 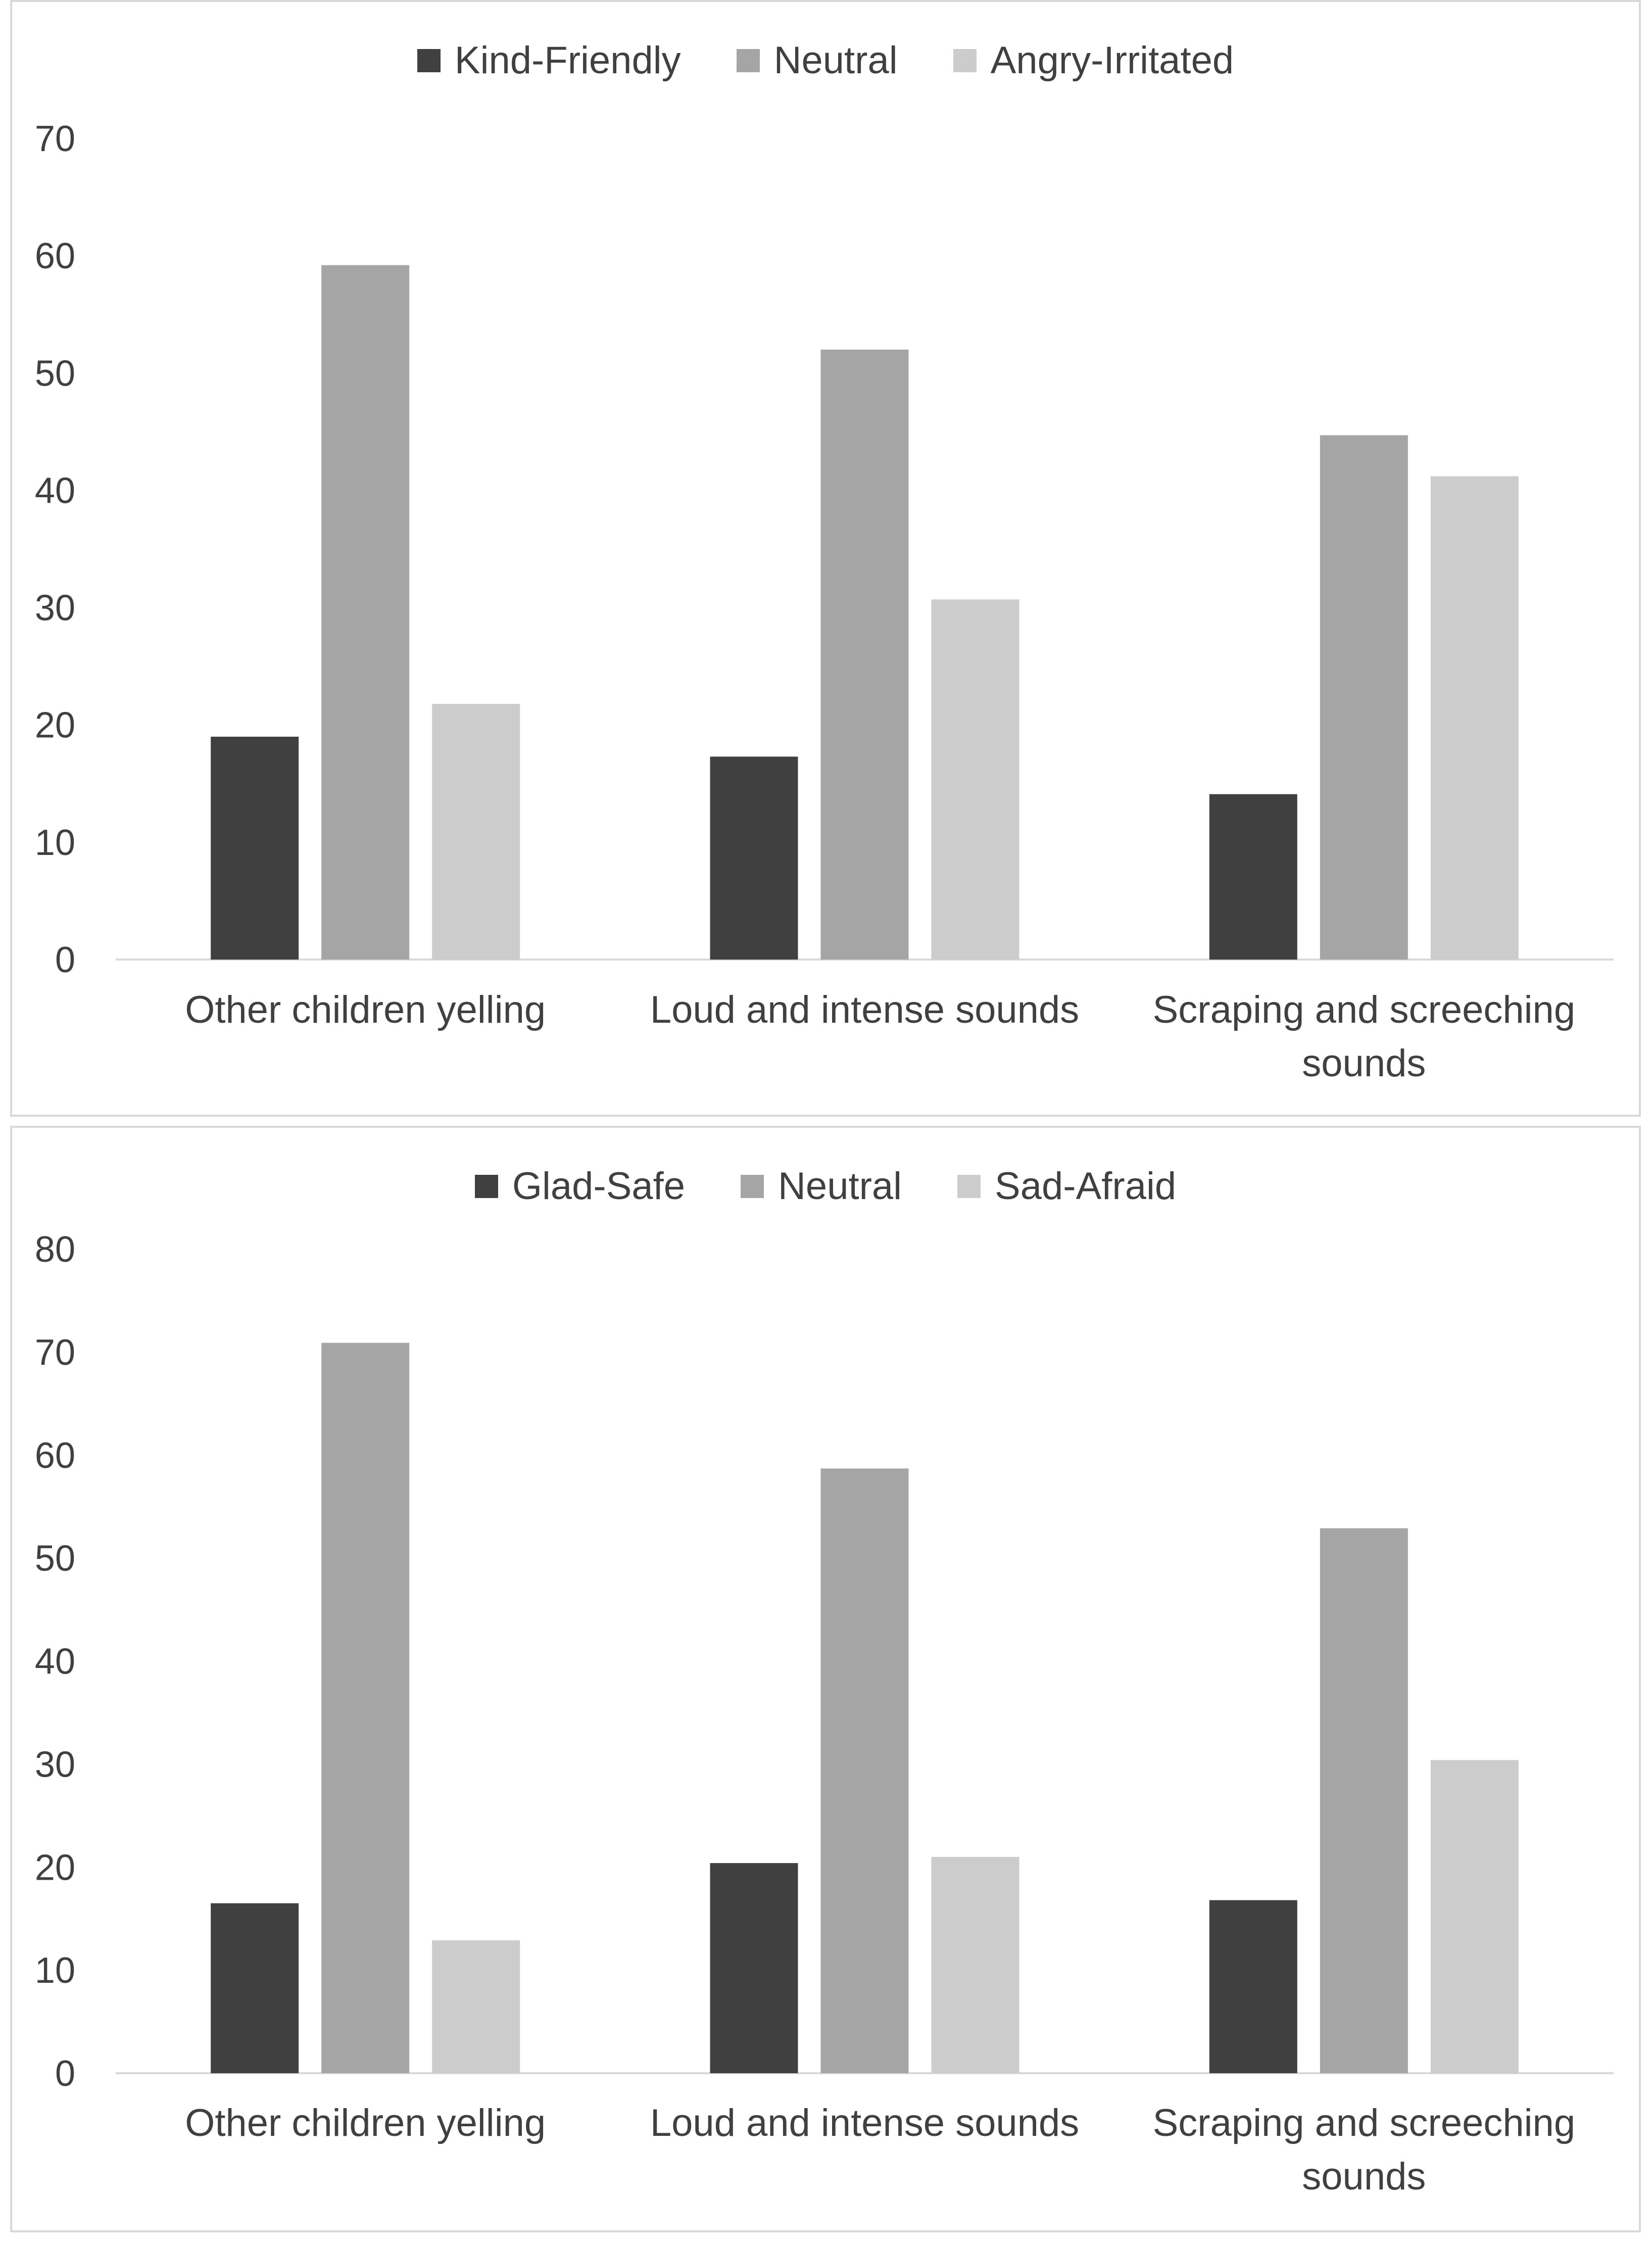 I want to click on legend-swatch-angry-irritated, so click(x=965, y=60).